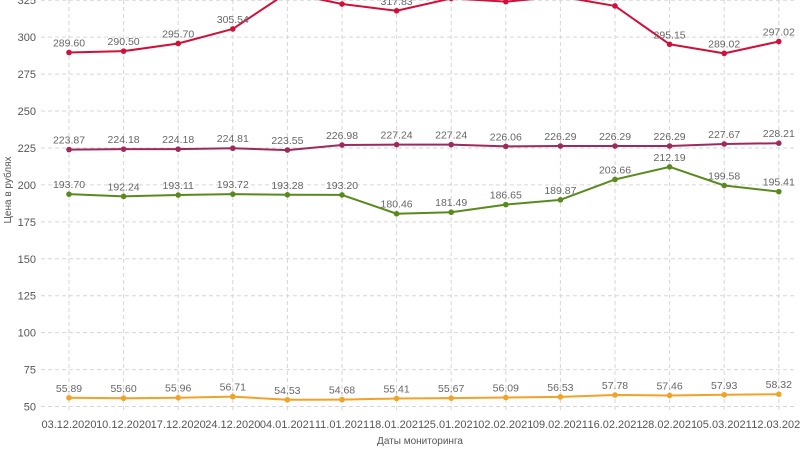  What do you see at coordinates (68, 425) in the screenshot?
I see `x-tick-label: 03.12.2020` at bounding box center [68, 425].